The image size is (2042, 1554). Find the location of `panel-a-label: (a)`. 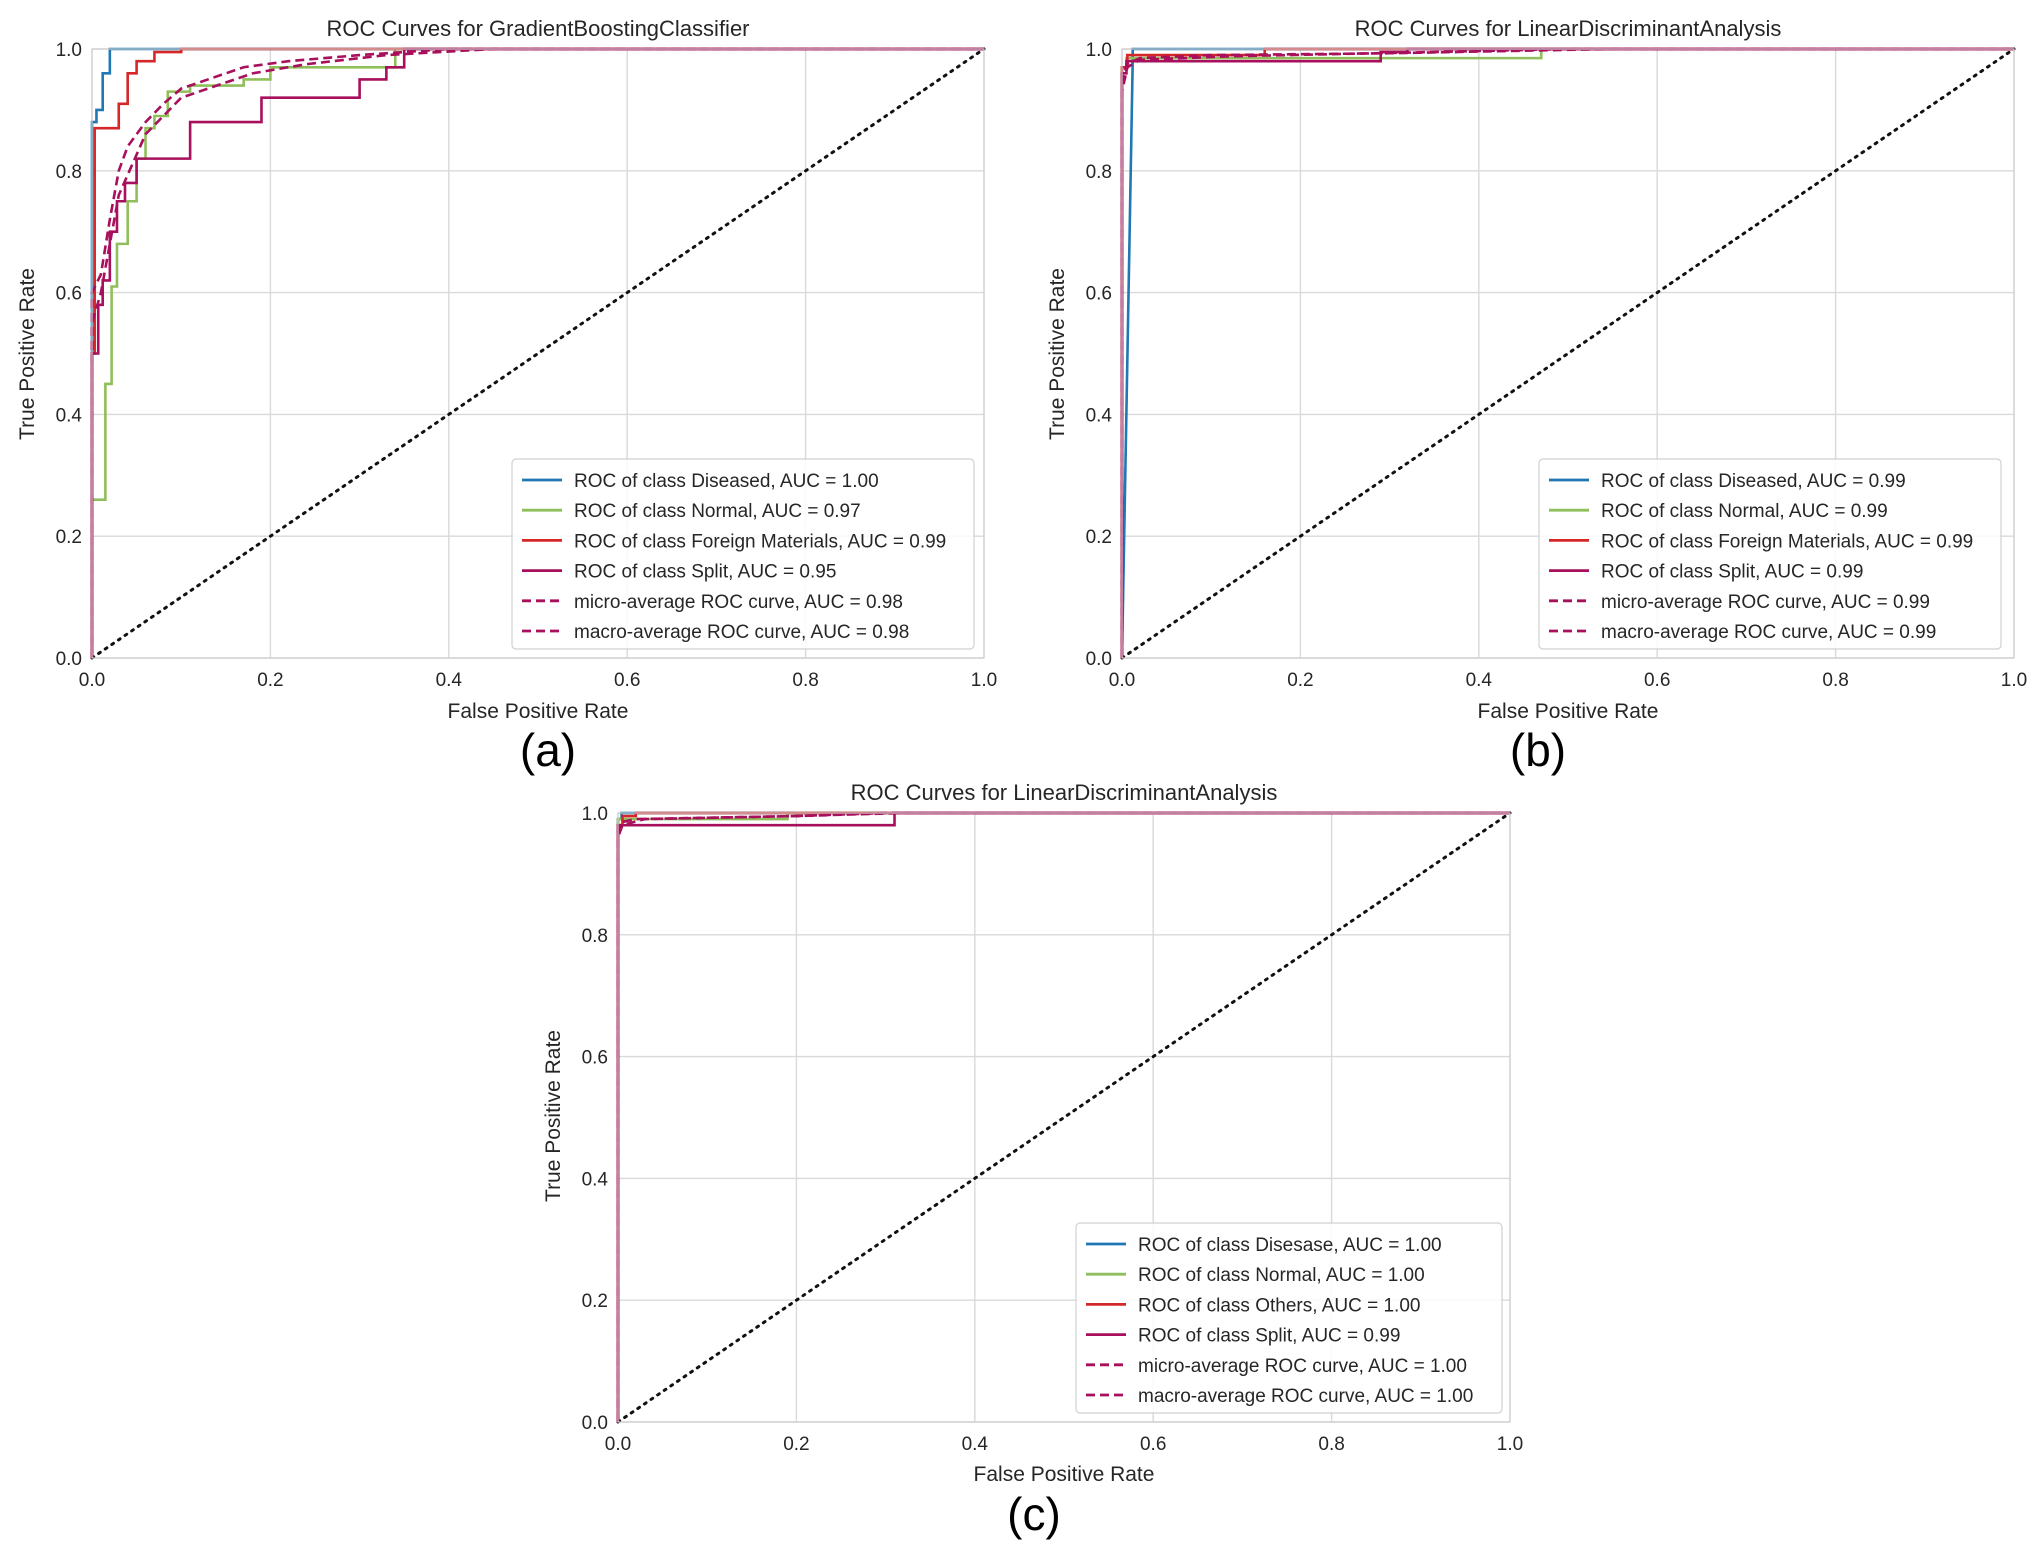

panel-a-label: (a) is located at coordinates (548, 750).